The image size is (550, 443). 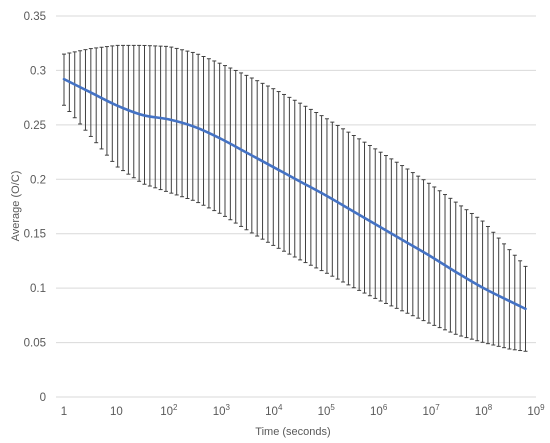 What do you see at coordinates (222, 410) in the screenshot?
I see `x-tick-label: 10³` at bounding box center [222, 410].